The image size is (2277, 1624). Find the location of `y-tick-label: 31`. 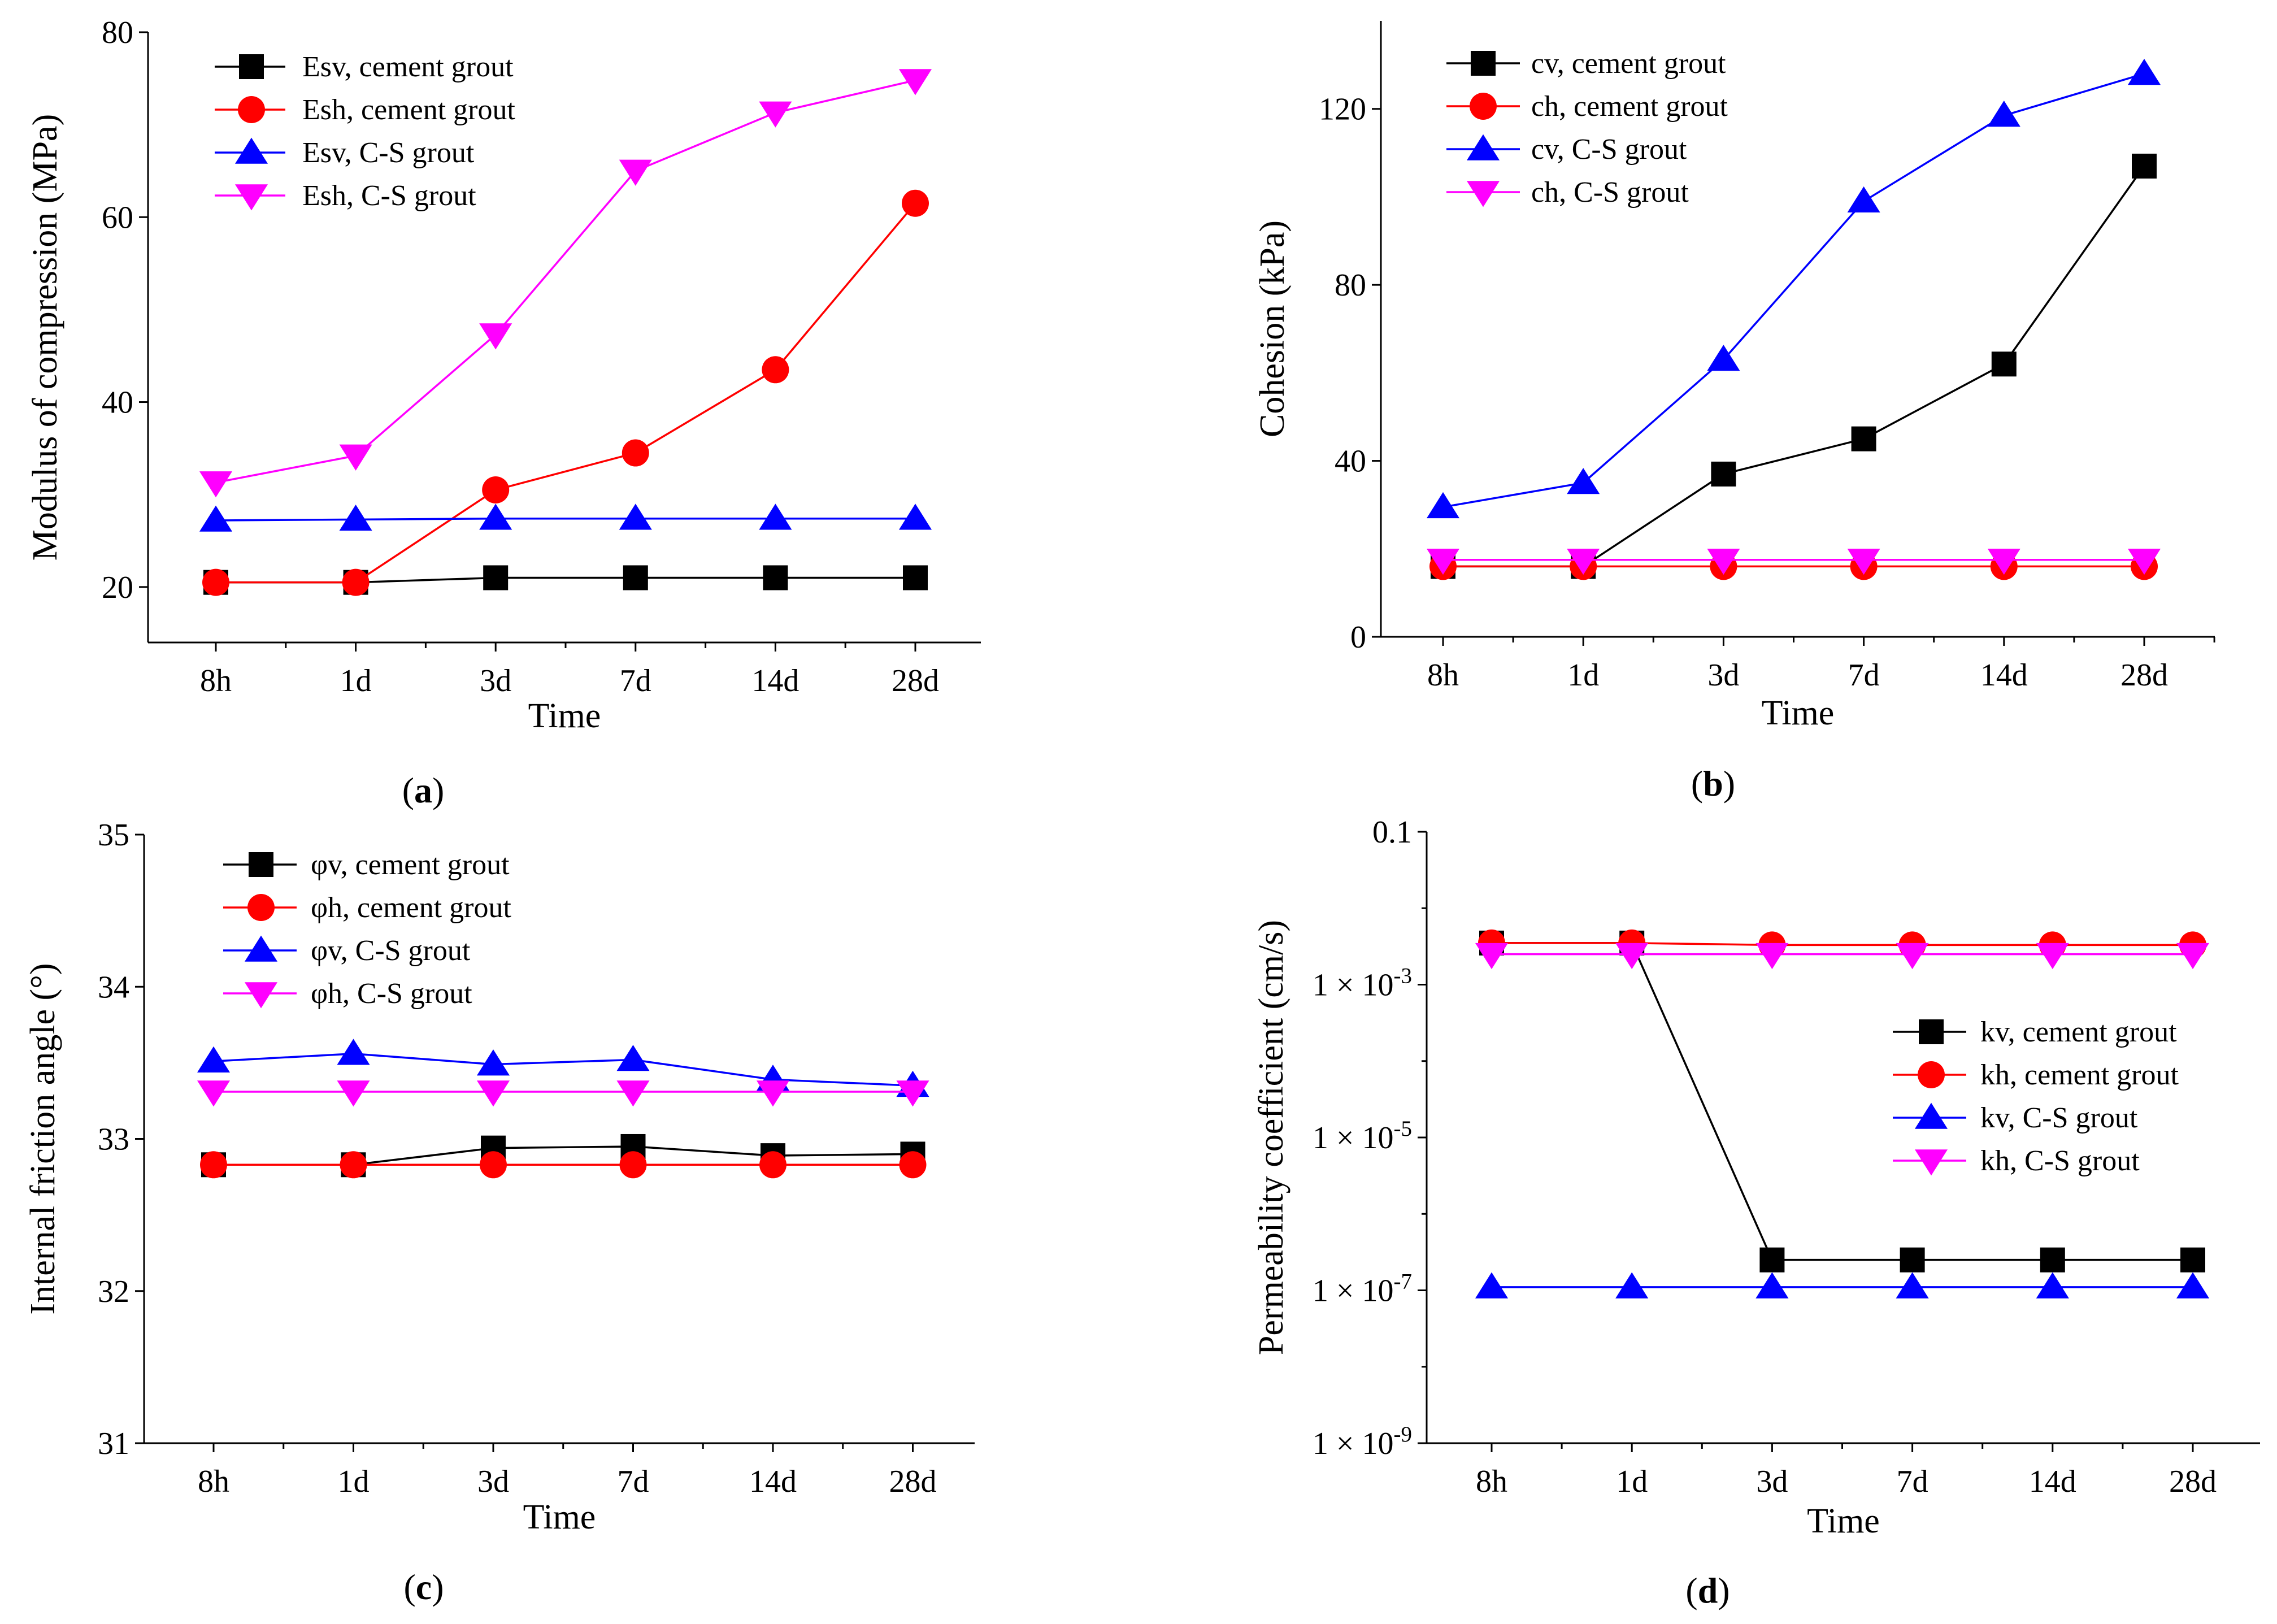

y-tick-label: 31 is located at coordinates (113, 1443).